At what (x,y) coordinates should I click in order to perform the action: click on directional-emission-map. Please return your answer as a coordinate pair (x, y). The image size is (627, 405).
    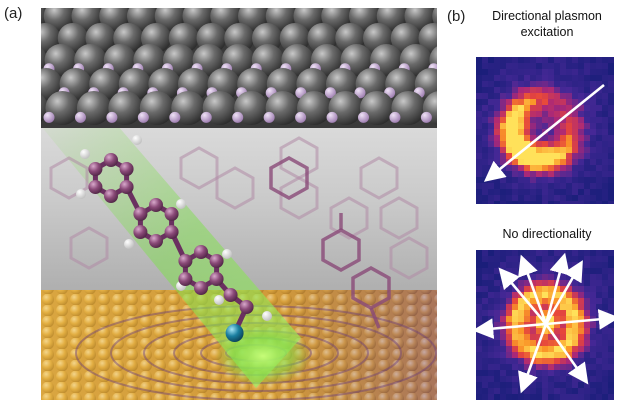
    Looking at the image, I should click on (545, 130).